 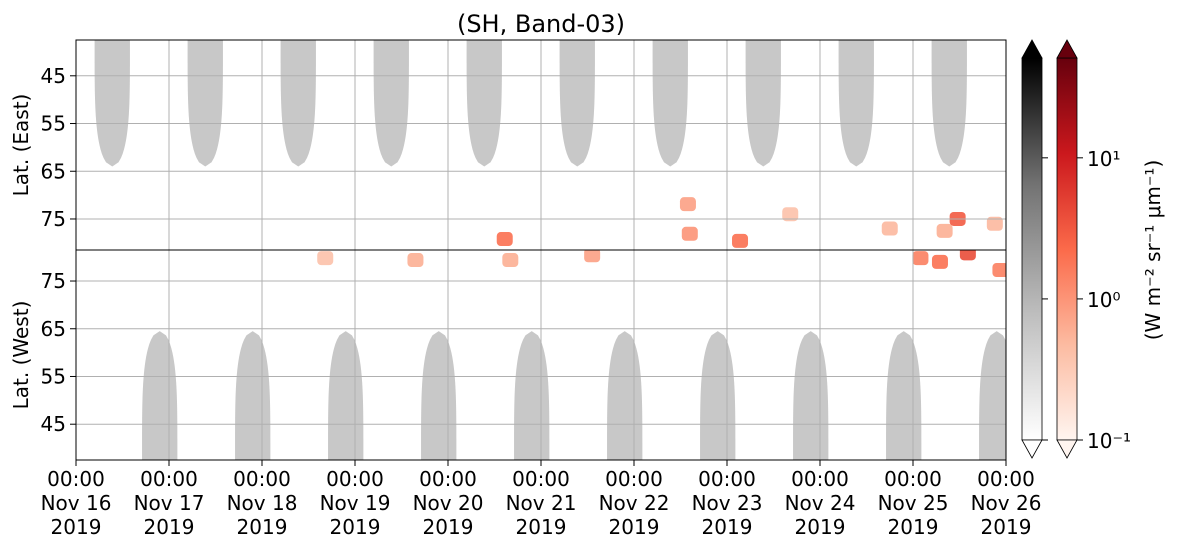 I want to click on x-tick-label: 00:00 Nov 21 2019, so click(x=541, y=503).